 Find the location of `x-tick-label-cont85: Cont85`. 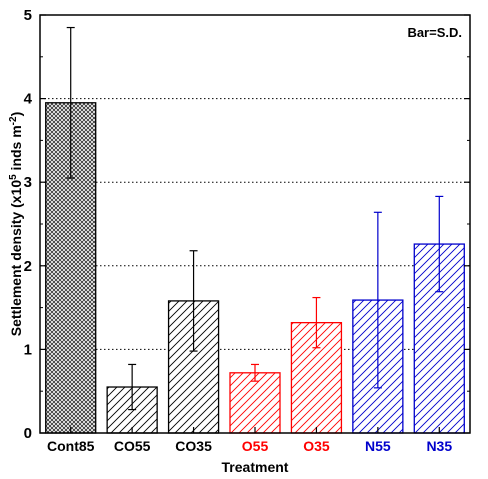

x-tick-label-cont85: Cont85 is located at coordinates (71, 446).